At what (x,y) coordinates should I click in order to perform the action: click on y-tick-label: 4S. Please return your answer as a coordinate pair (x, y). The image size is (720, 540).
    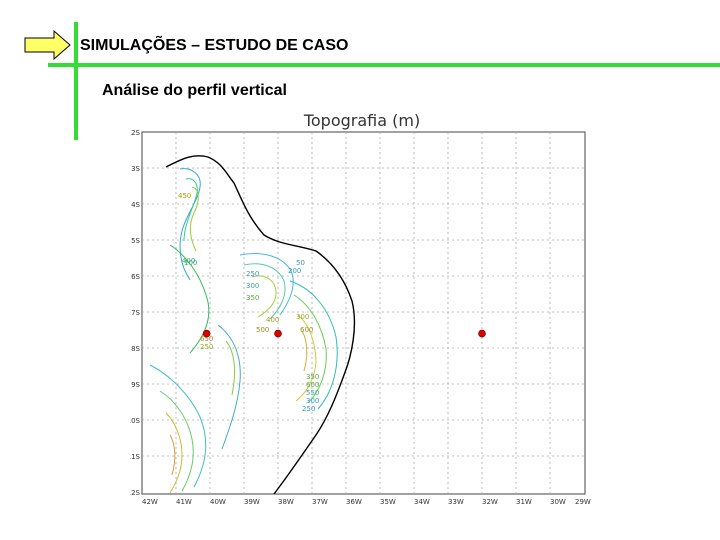
    Looking at the image, I should click on (135, 205).